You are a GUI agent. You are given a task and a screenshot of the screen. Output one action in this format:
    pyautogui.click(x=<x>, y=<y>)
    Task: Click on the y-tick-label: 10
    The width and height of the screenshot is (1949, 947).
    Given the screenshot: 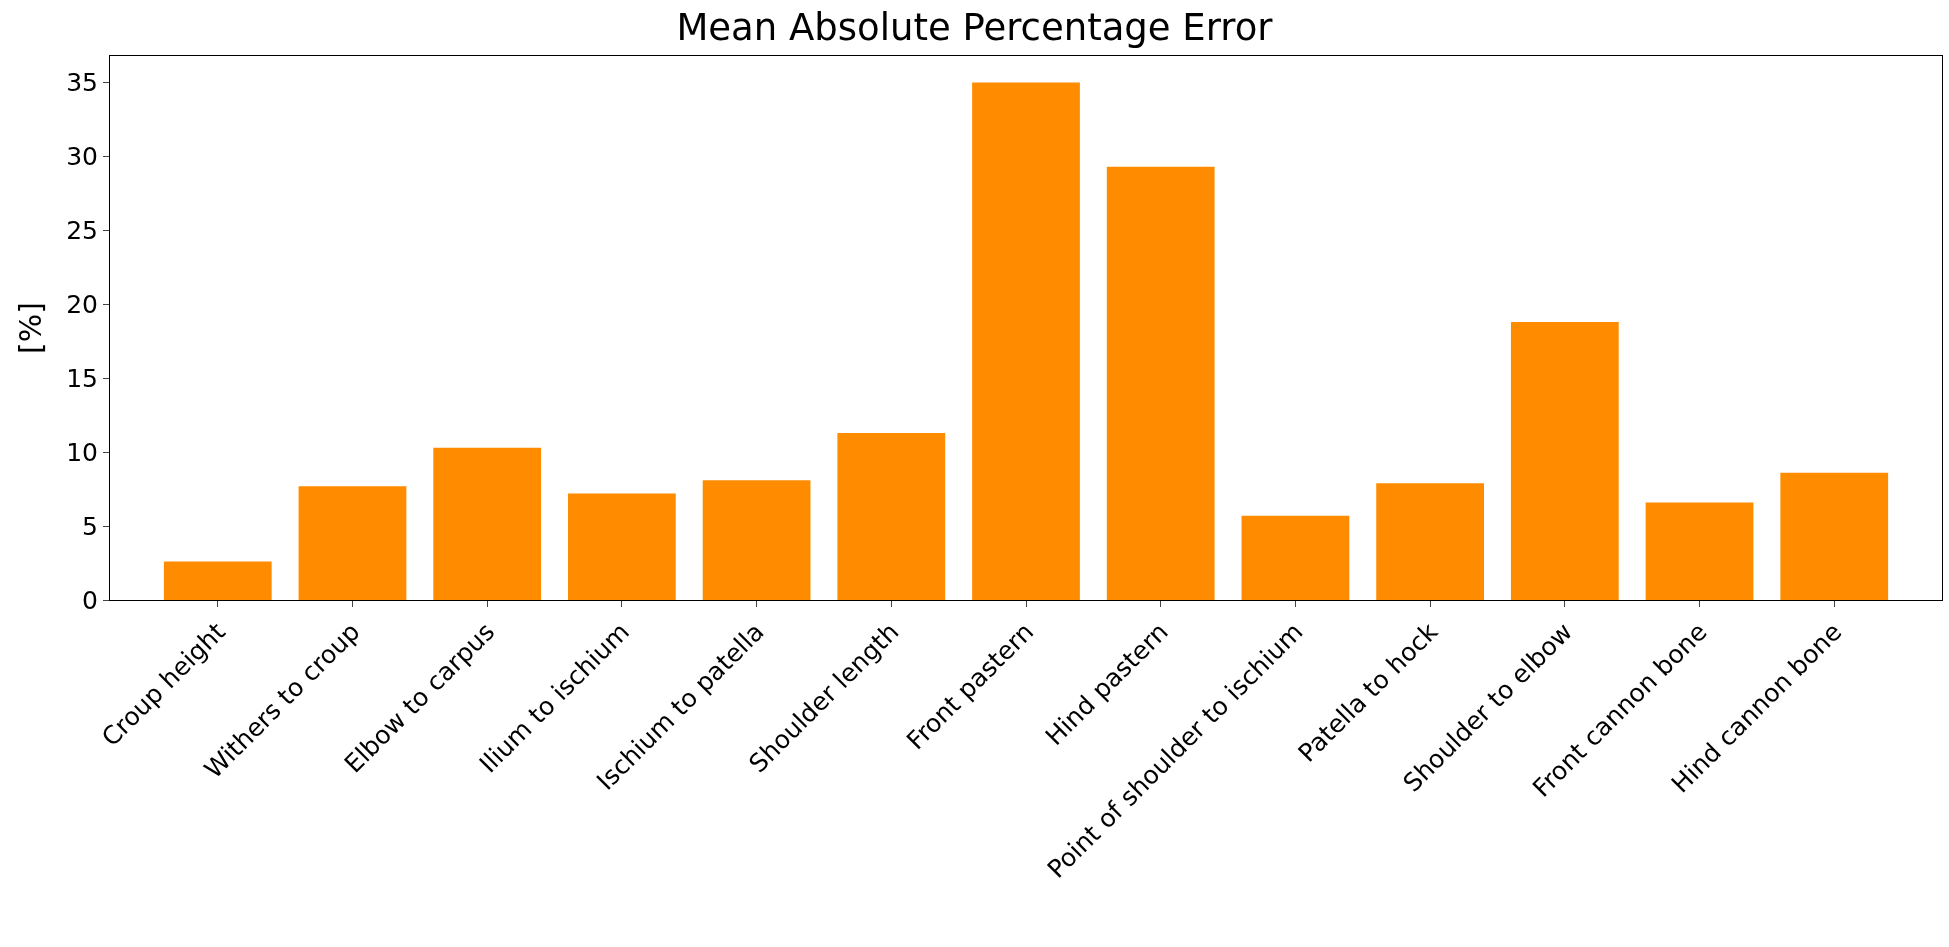 What is the action you would take?
    pyautogui.click(x=82, y=452)
    